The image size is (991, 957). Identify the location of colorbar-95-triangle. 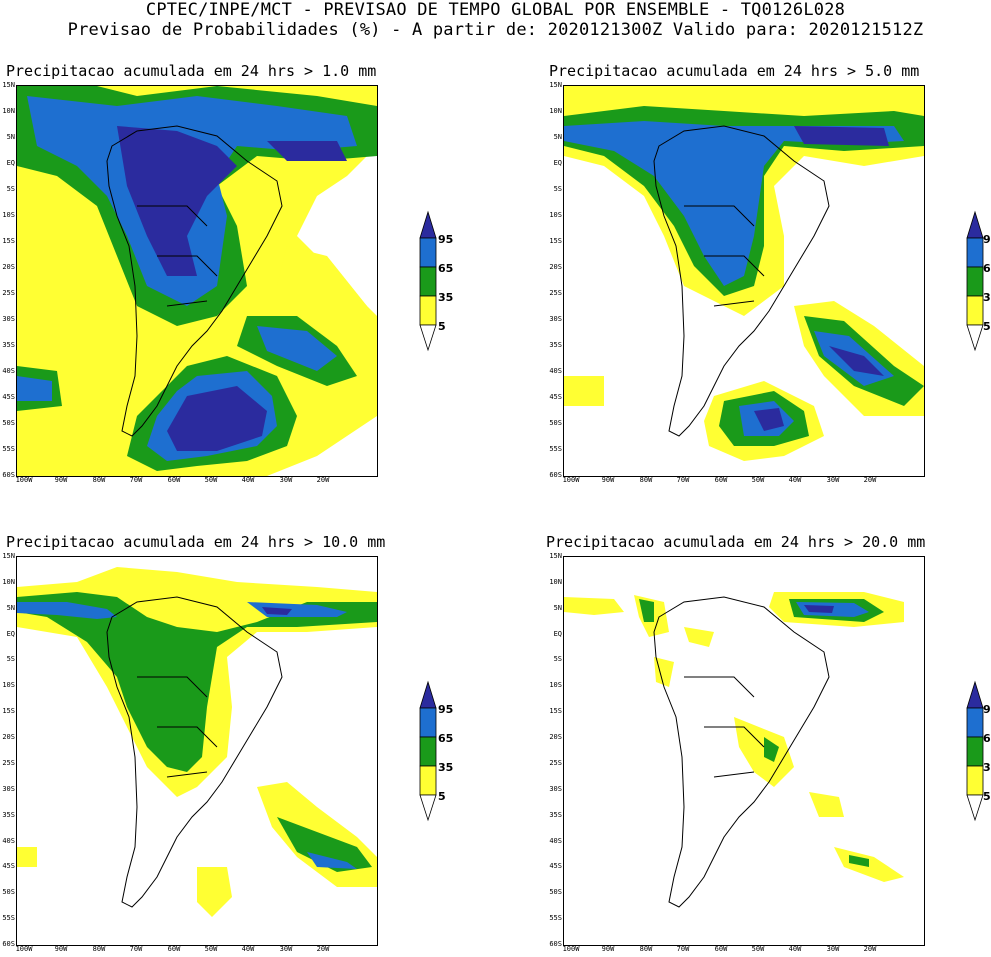
(428, 224).